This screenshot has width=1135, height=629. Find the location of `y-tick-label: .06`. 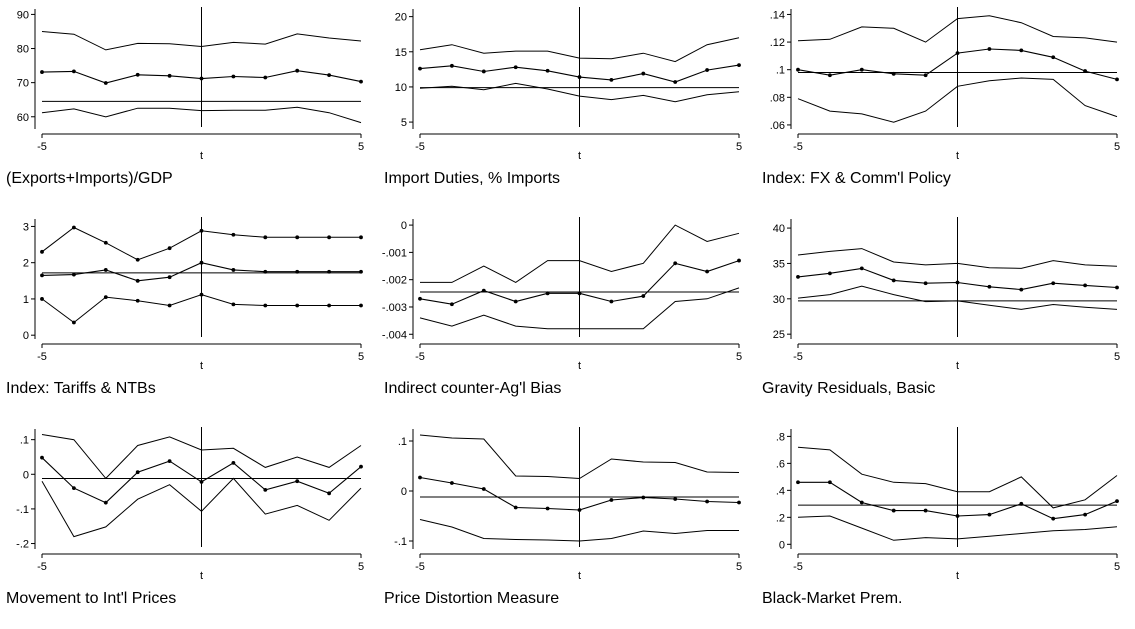

y-tick-label: .06 is located at coordinates (777, 126).